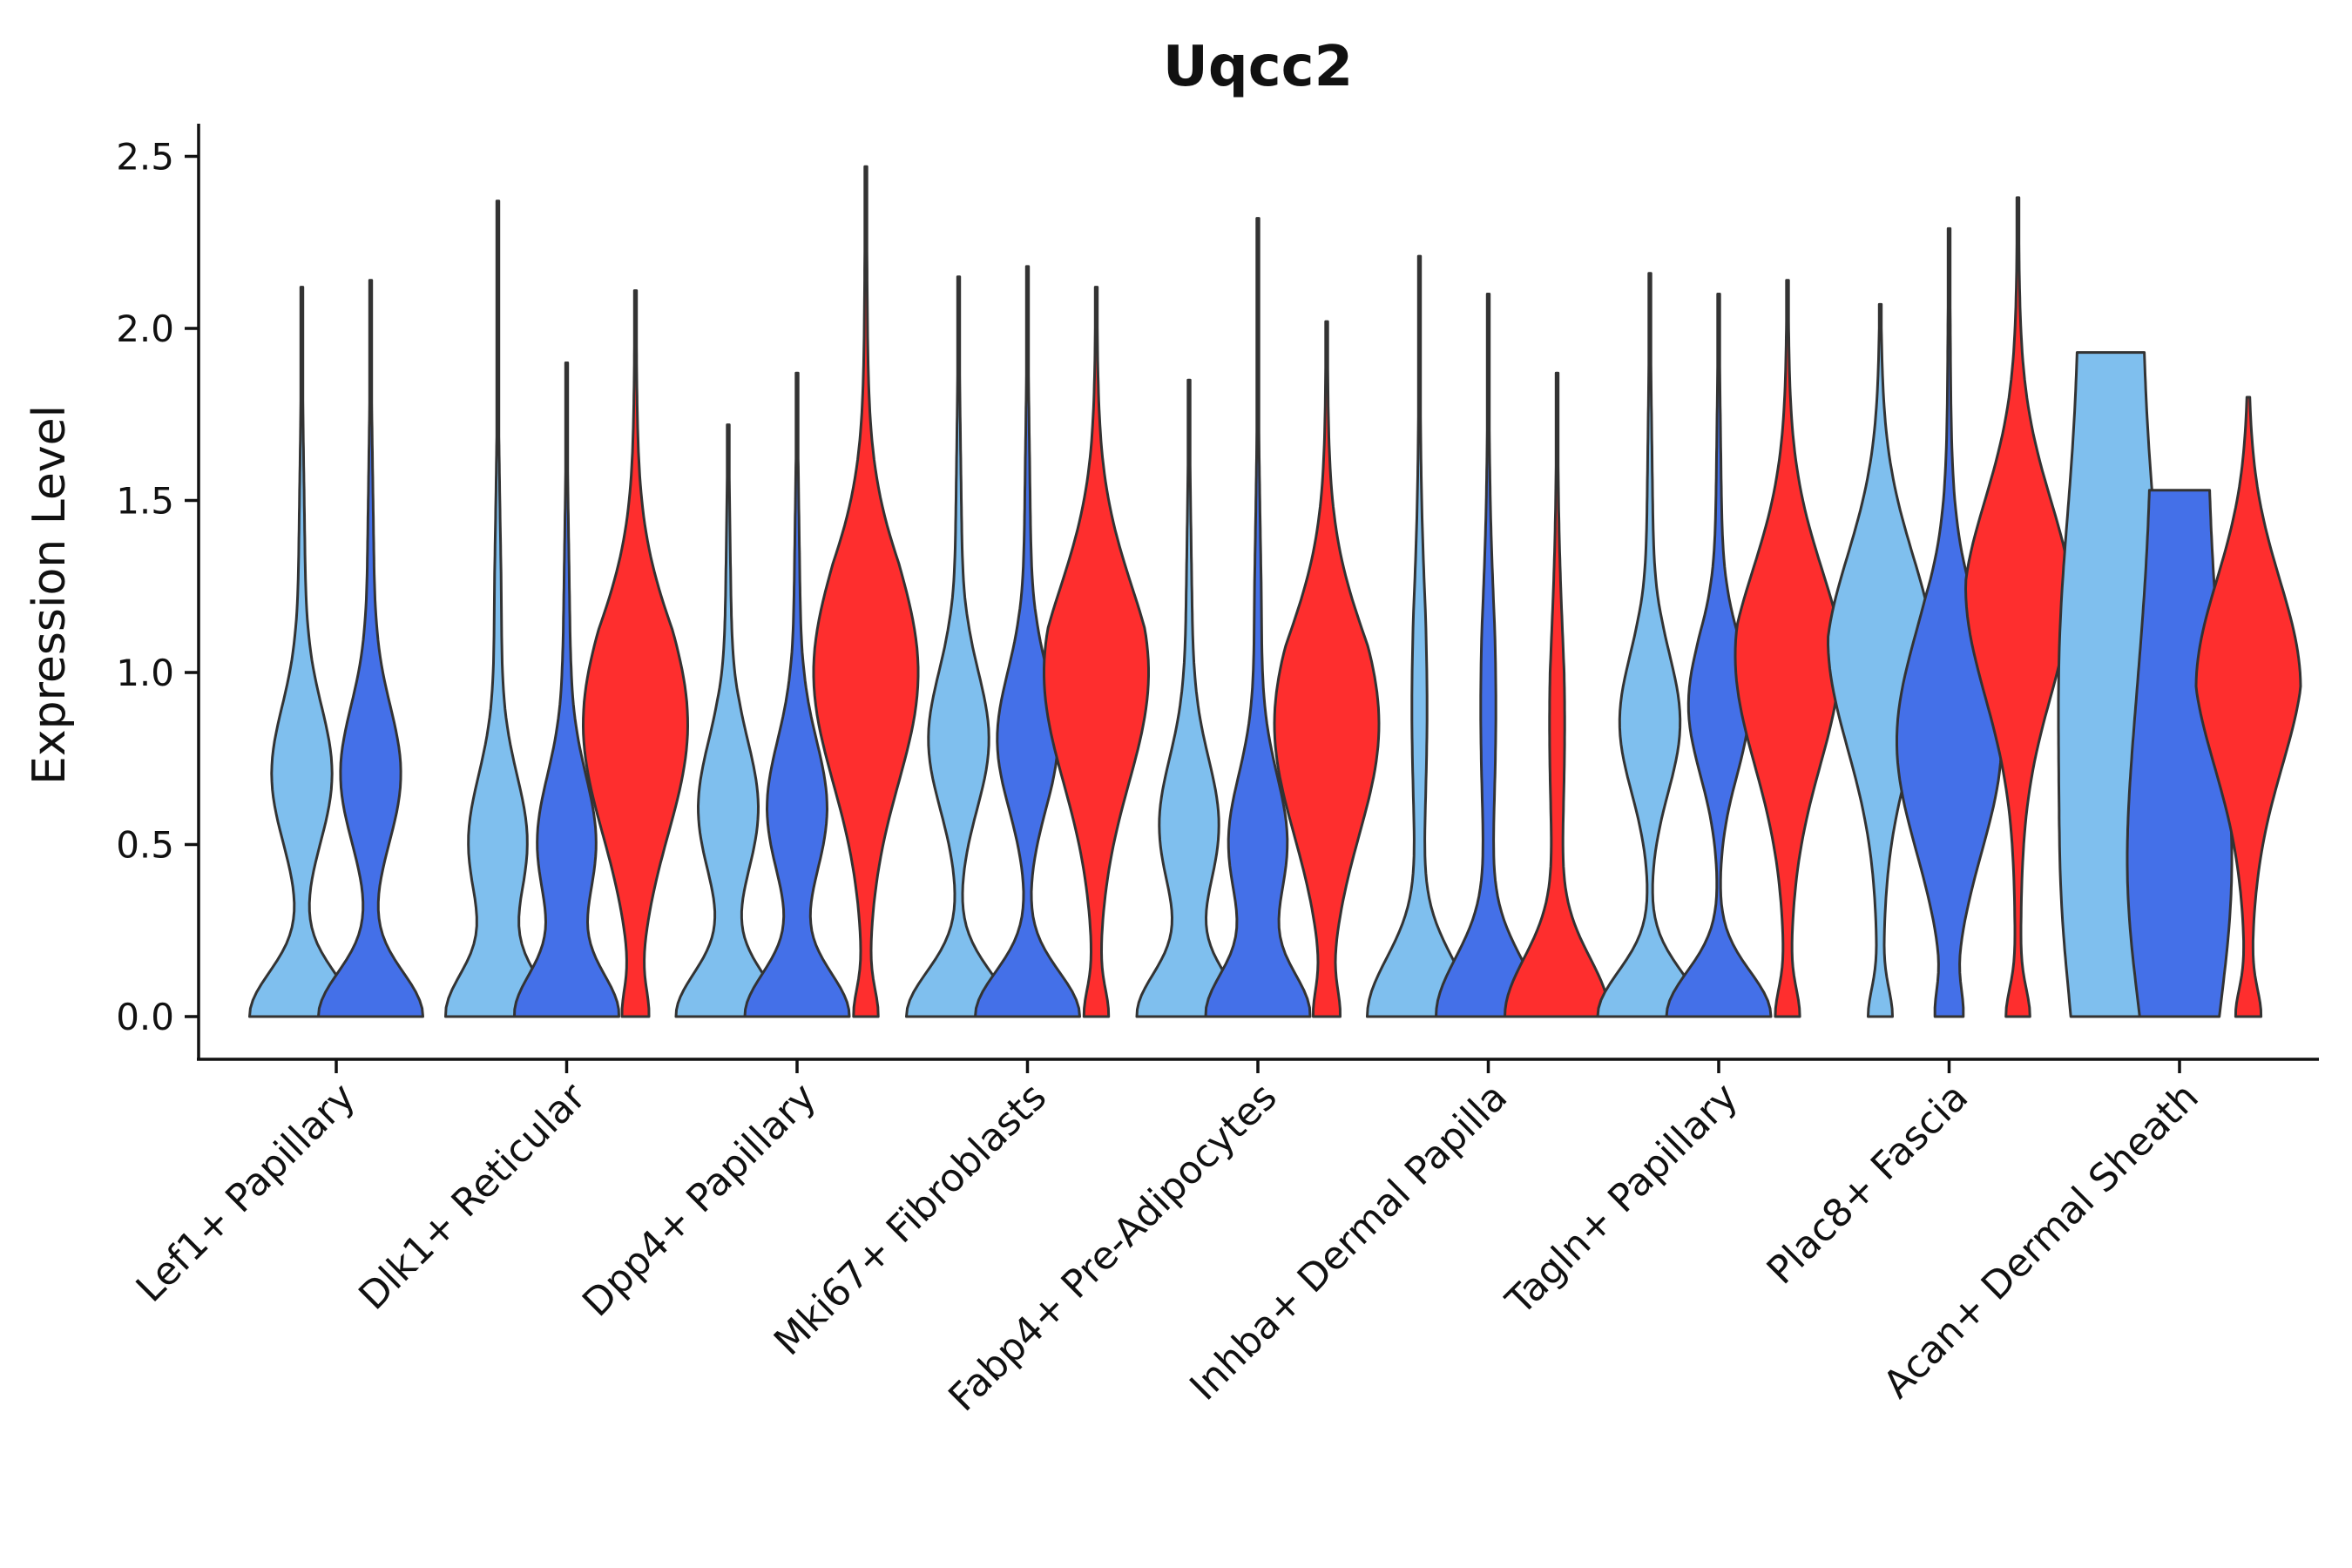 The width and height of the screenshot is (2352, 1568). What do you see at coordinates (50, 595) in the screenshot?
I see `y-axis-label: Expression Level` at bounding box center [50, 595].